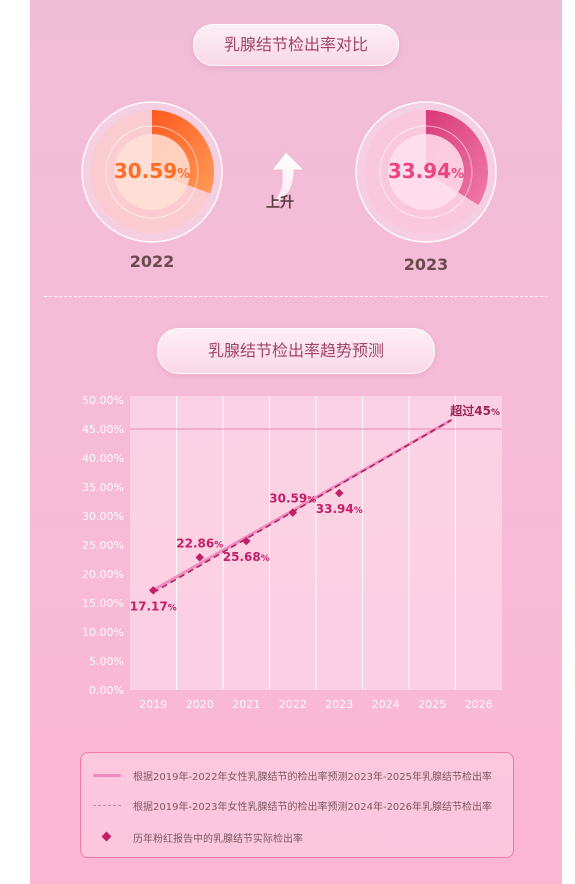 The image size is (575, 884). Describe the element at coordinates (200, 704) in the screenshot. I see `x-tick-label: 2020` at that location.